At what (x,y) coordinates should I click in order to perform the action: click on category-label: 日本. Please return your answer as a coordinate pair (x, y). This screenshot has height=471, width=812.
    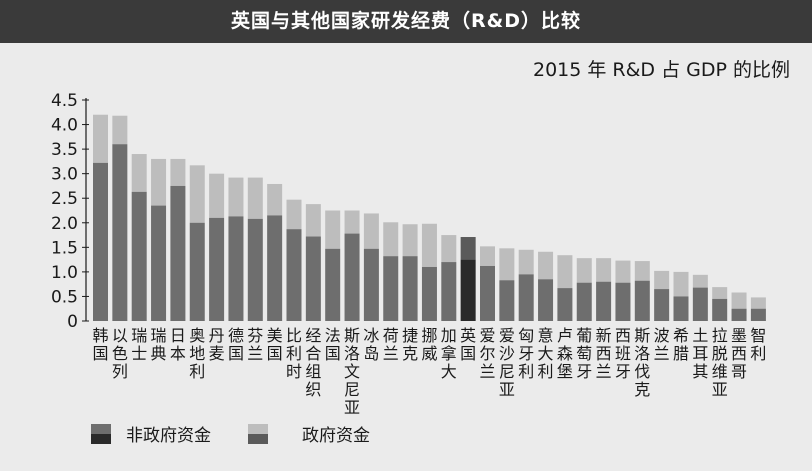
    Looking at the image, I should click on (178, 344).